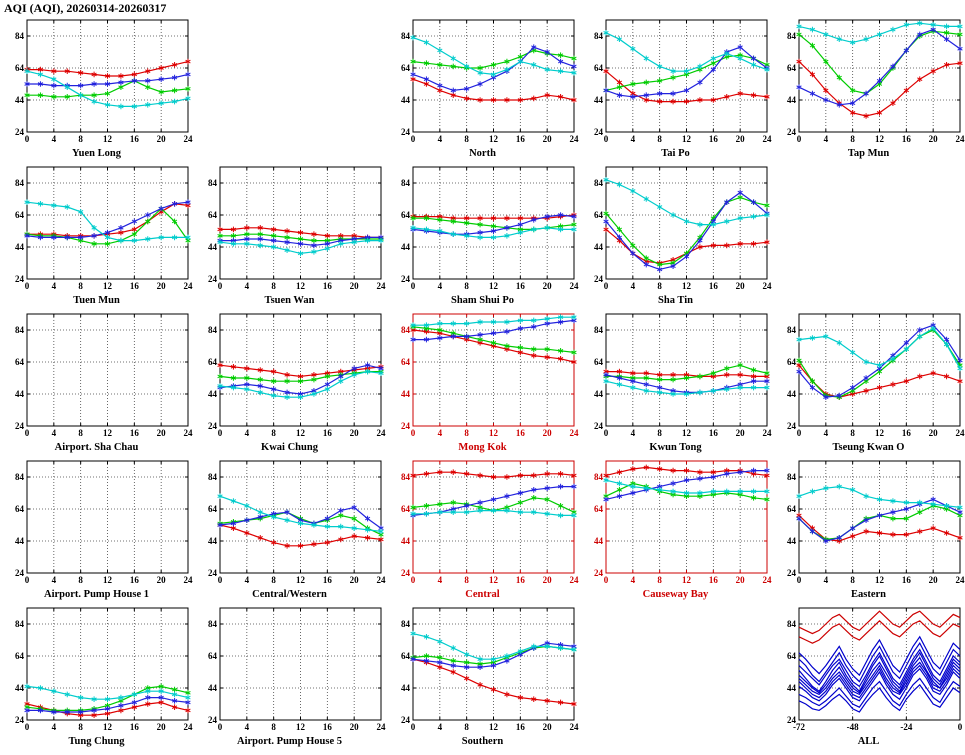  I want to click on station-label: ALL, so click(869, 741).